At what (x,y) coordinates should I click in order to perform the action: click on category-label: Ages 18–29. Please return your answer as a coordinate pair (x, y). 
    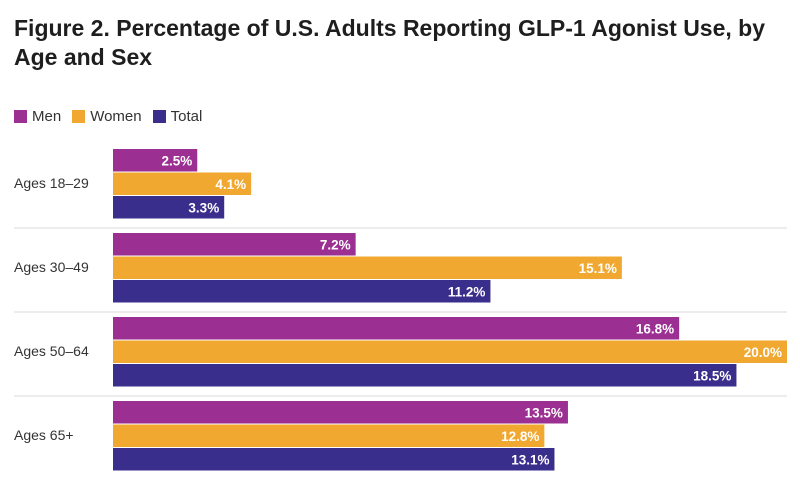
    Looking at the image, I should click on (51, 183).